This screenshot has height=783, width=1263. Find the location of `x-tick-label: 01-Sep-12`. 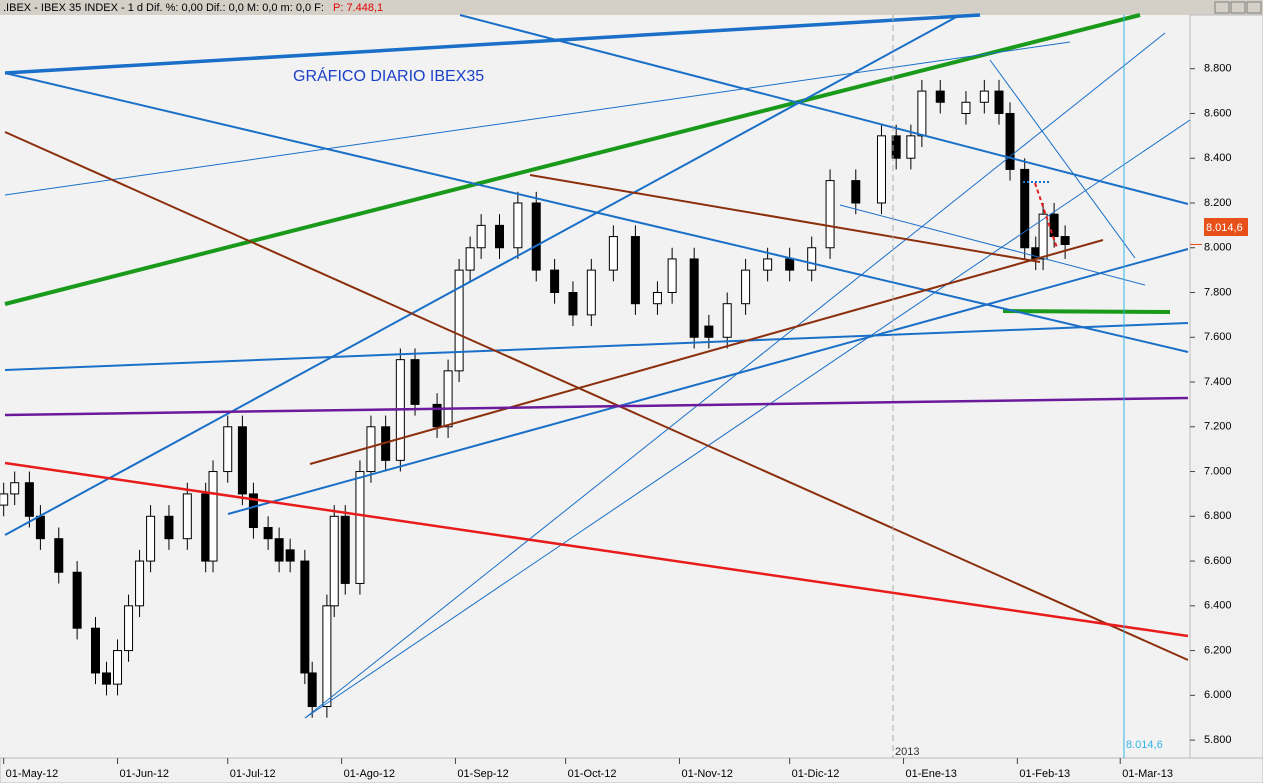

x-tick-label: 01-Sep-12 is located at coordinates (482, 774).